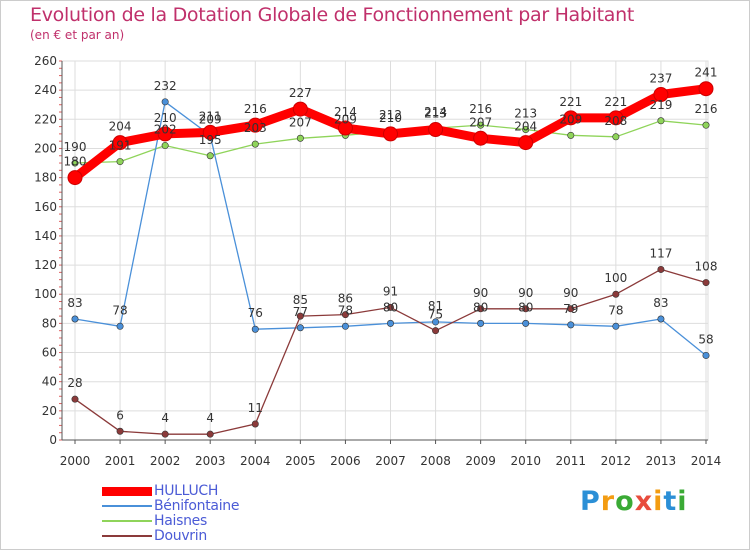  I want to click on y-tick-label: 260, so click(45, 61).